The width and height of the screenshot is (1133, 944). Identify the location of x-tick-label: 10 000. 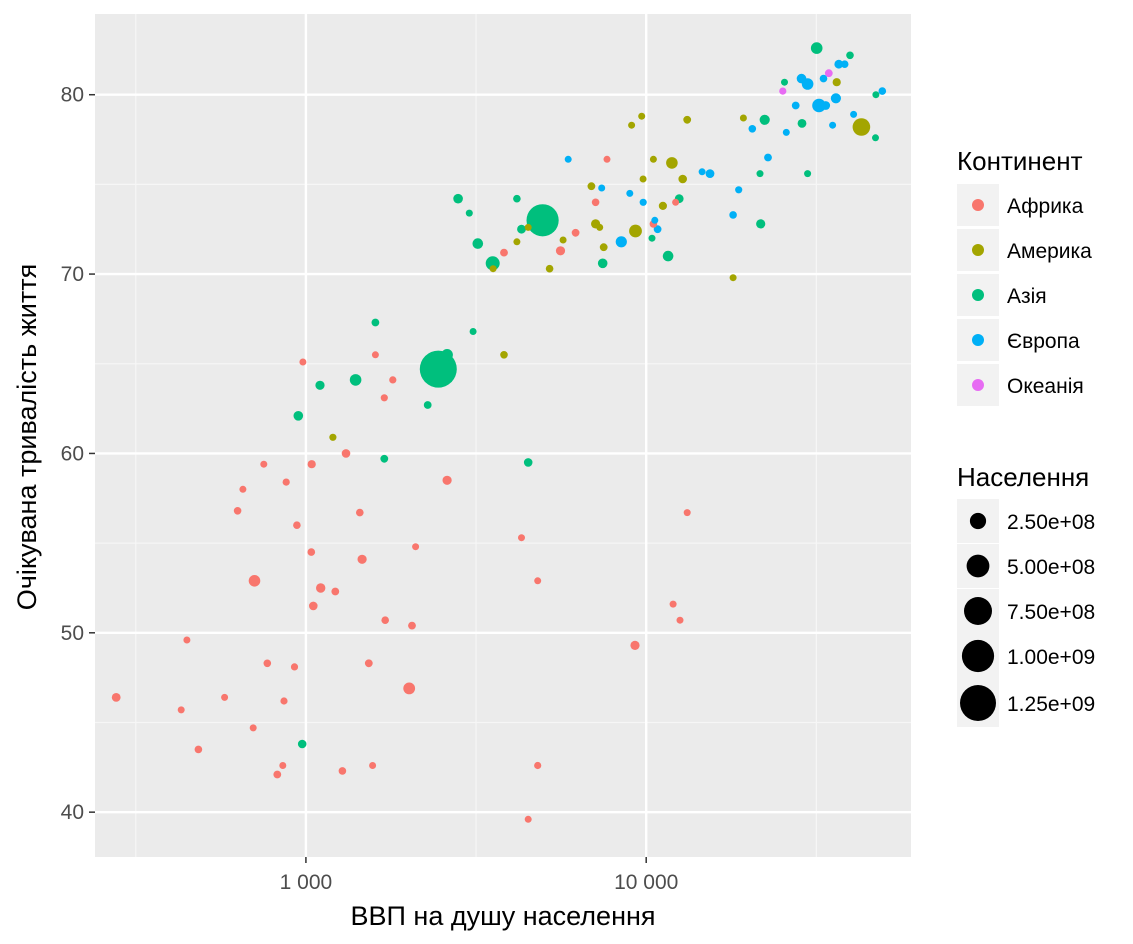
(646, 882).